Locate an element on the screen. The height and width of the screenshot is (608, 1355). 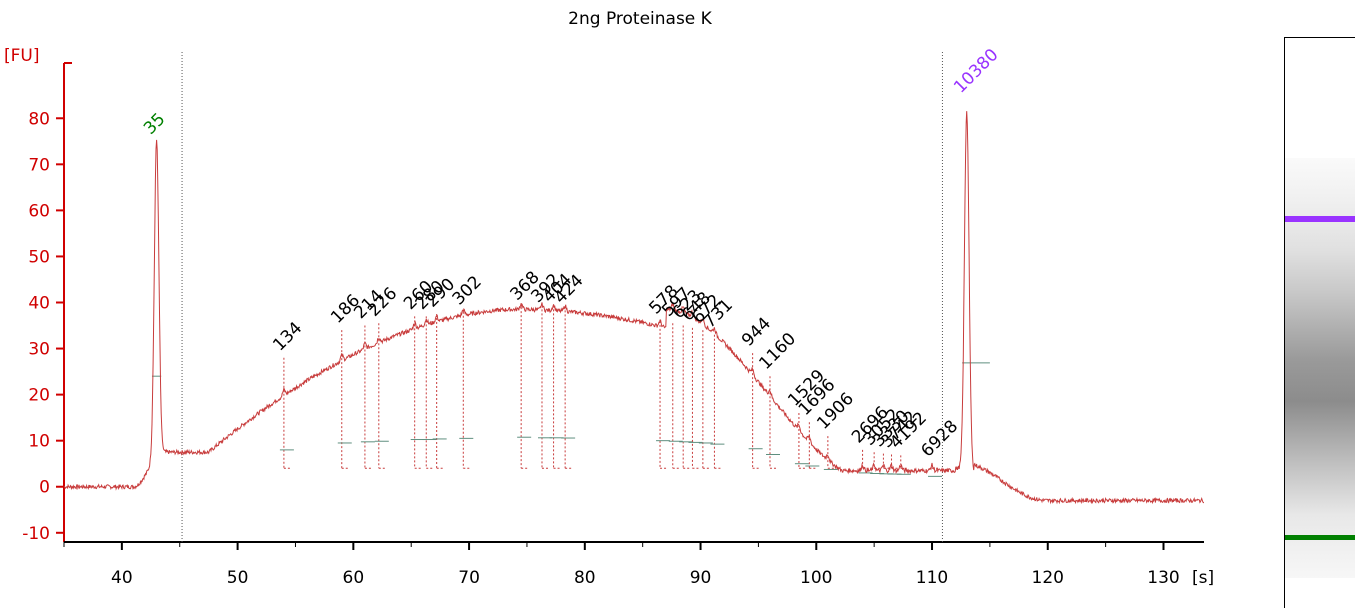
y-axis-label: [FU] is located at coordinates (22, 56).